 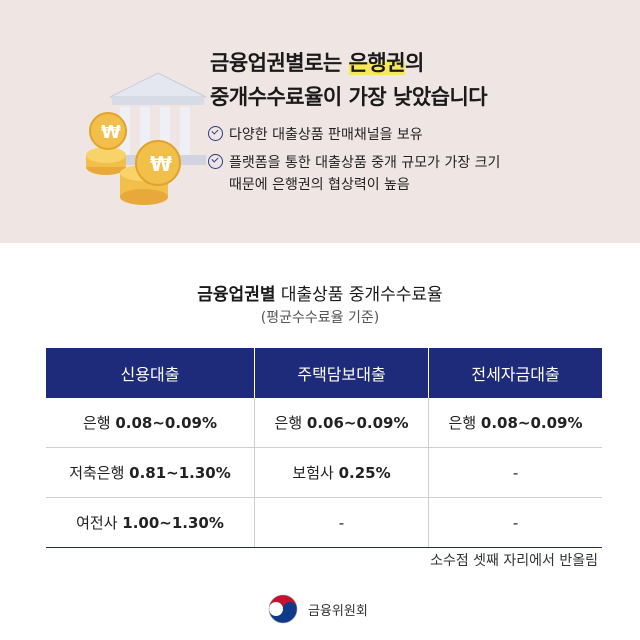 What do you see at coordinates (150, 522) in the screenshot?
I see `table-cell: 여전사 1.00~1.30%` at bounding box center [150, 522].